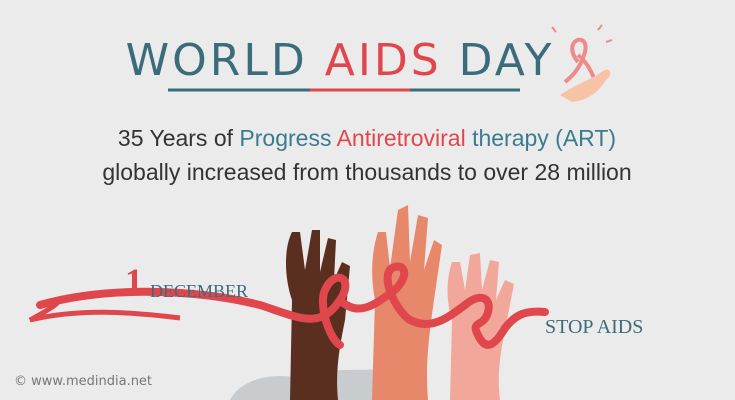  What do you see at coordinates (104, 311) in the screenshot?
I see `ribbon-tail` at bounding box center [104, 311].